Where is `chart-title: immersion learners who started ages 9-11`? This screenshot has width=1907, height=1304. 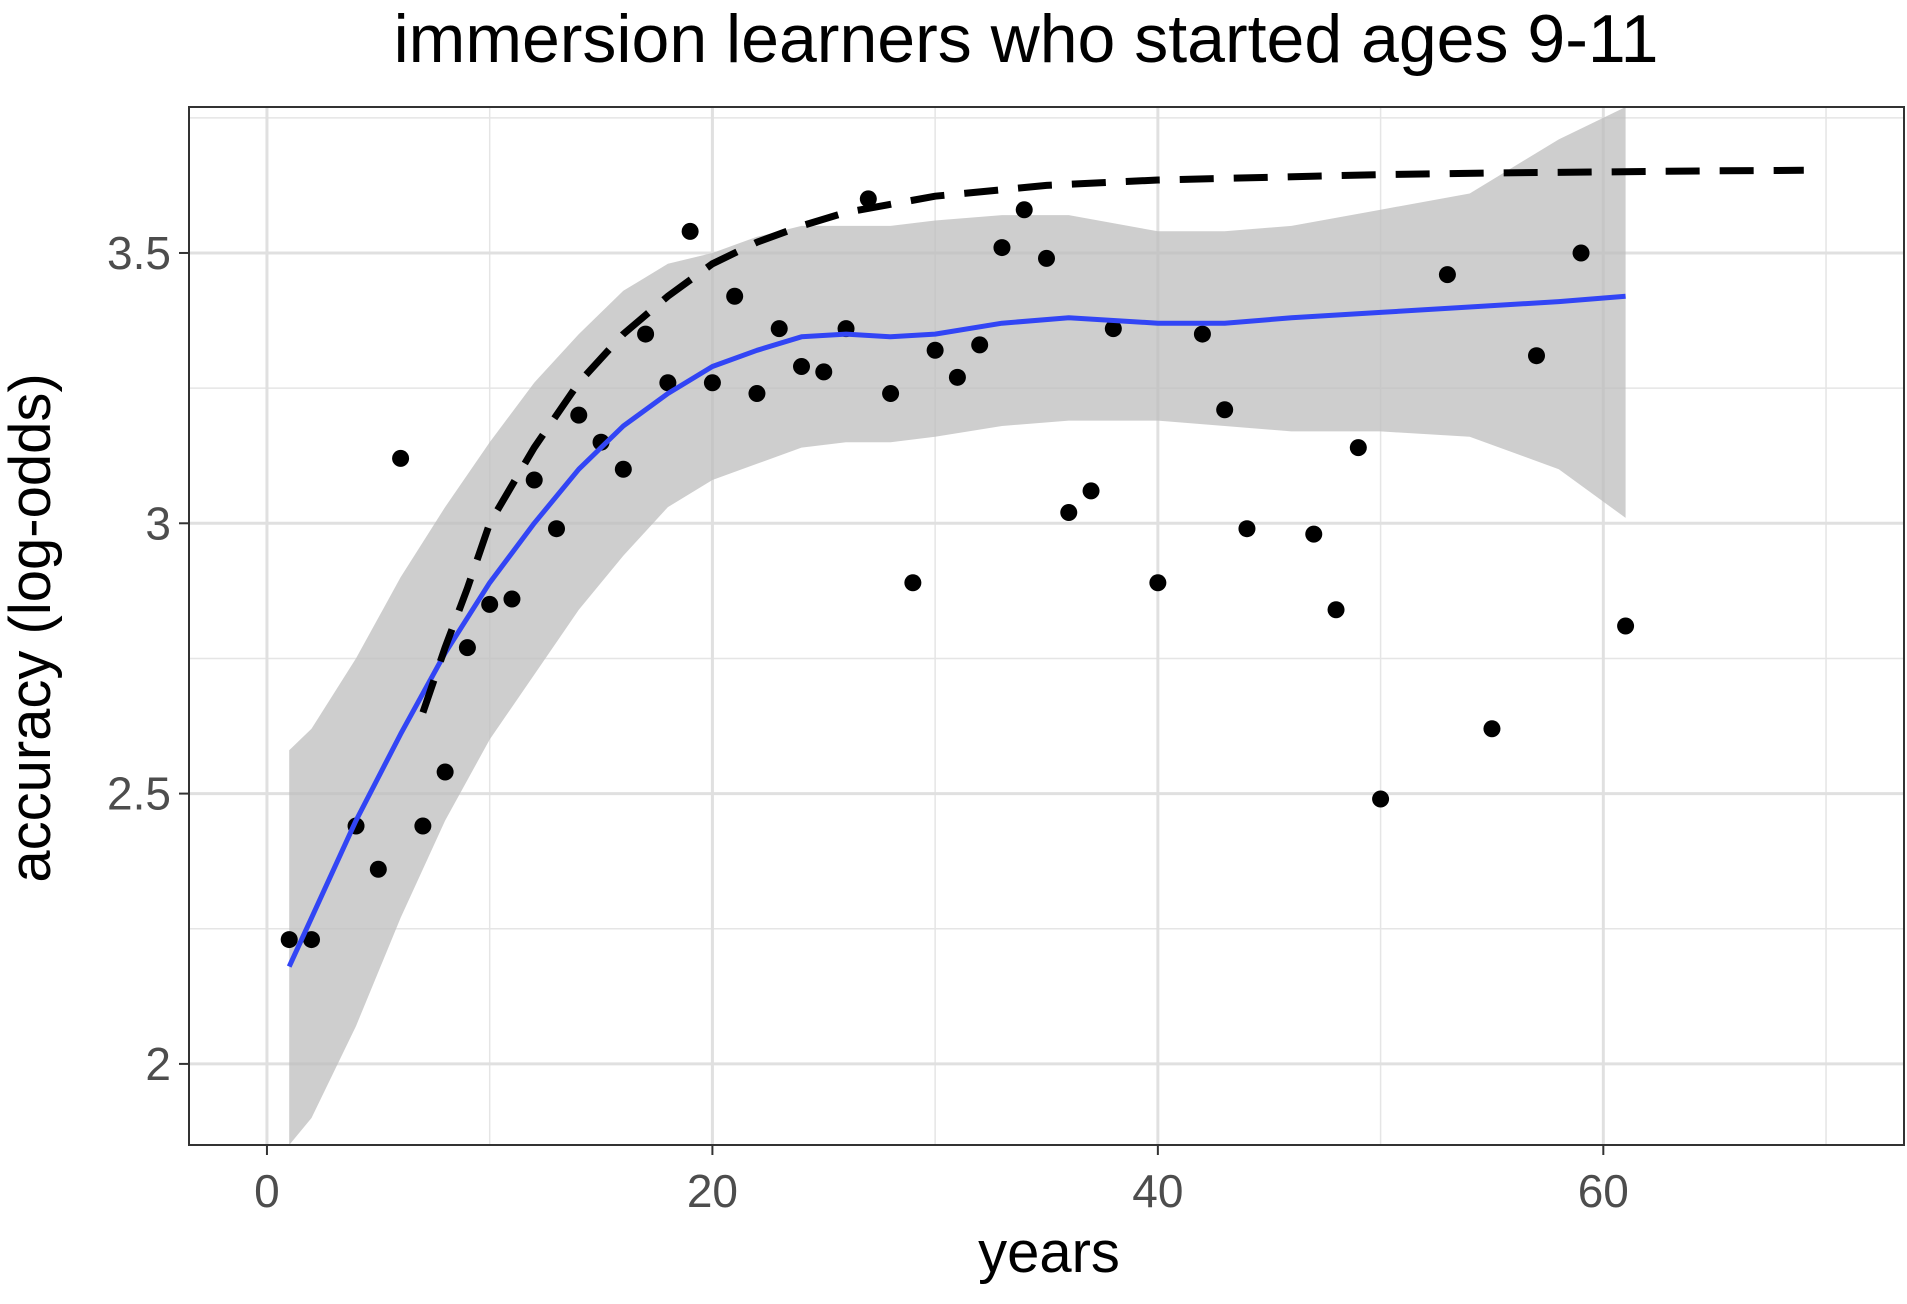
chart-title: immersion learners who started ages 9-11 is located at coordinates (1026, 39).